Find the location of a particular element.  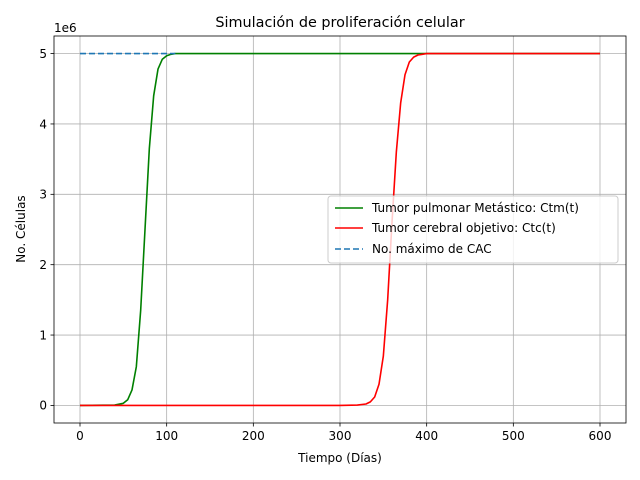

y-tick-label: 1 is located at coordinates (43, 335).